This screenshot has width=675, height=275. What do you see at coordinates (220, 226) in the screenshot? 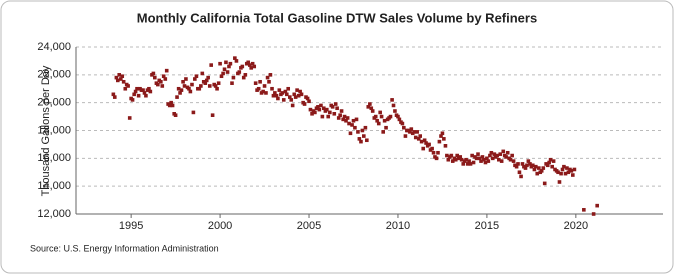
I see `x-tick-label: 2000` at bounding box center [220, 226].